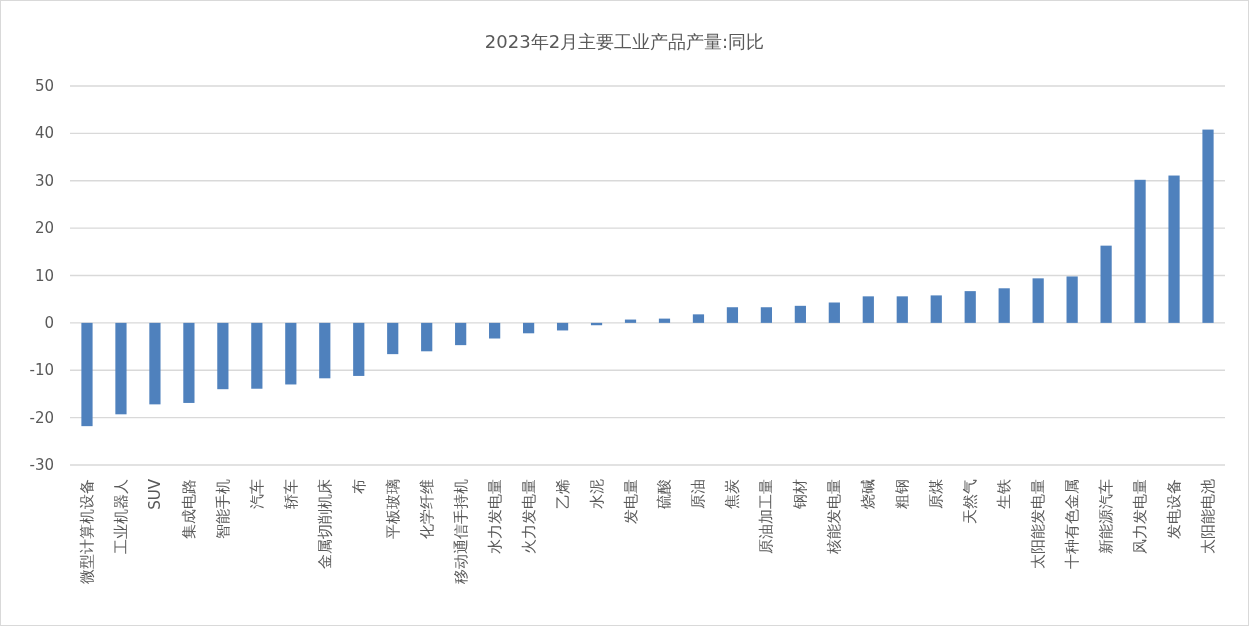  I want to click on x-tick-label: 生铁, so click(1004, 494).